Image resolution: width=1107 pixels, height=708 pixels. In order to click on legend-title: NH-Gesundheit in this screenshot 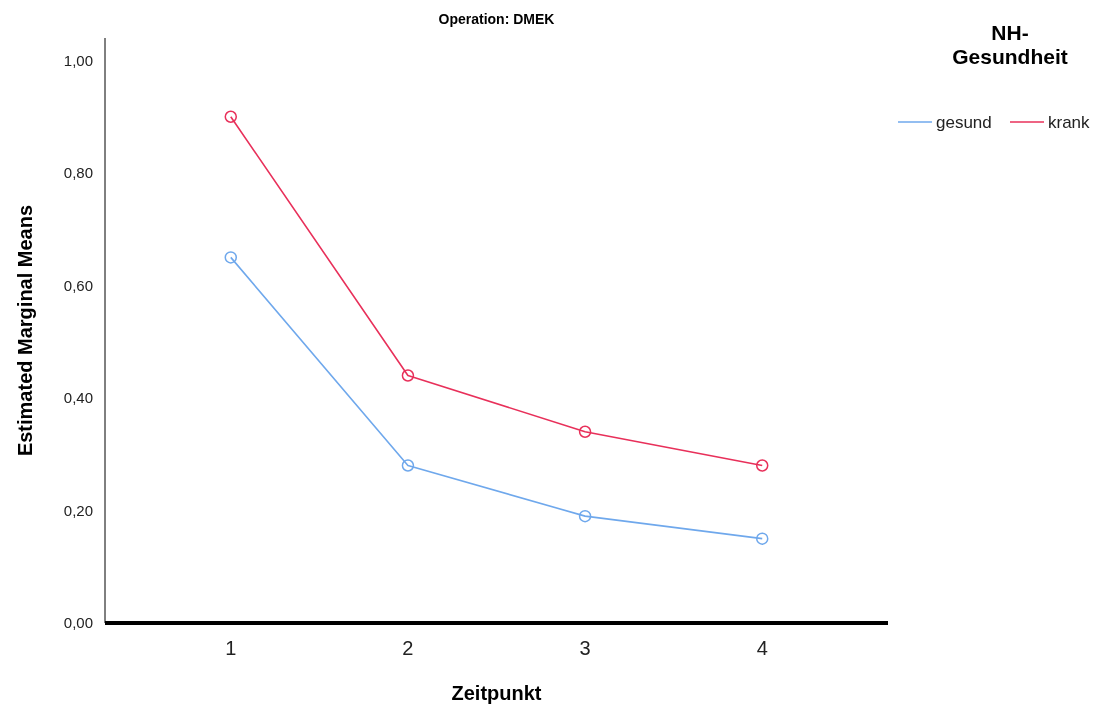, I will do `click(1010, 44)`.